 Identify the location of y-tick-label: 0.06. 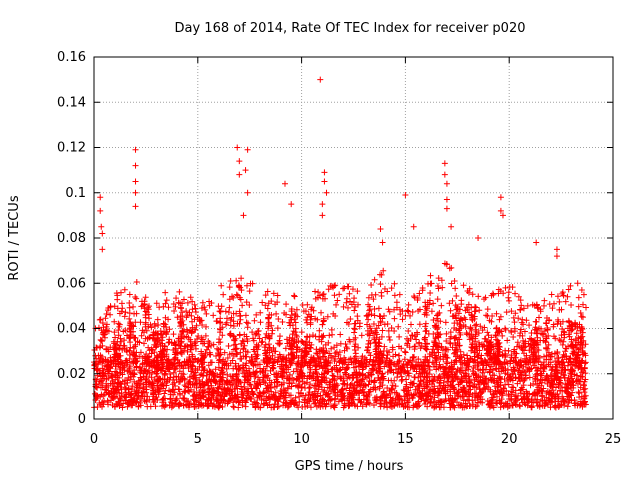
(71, 283).